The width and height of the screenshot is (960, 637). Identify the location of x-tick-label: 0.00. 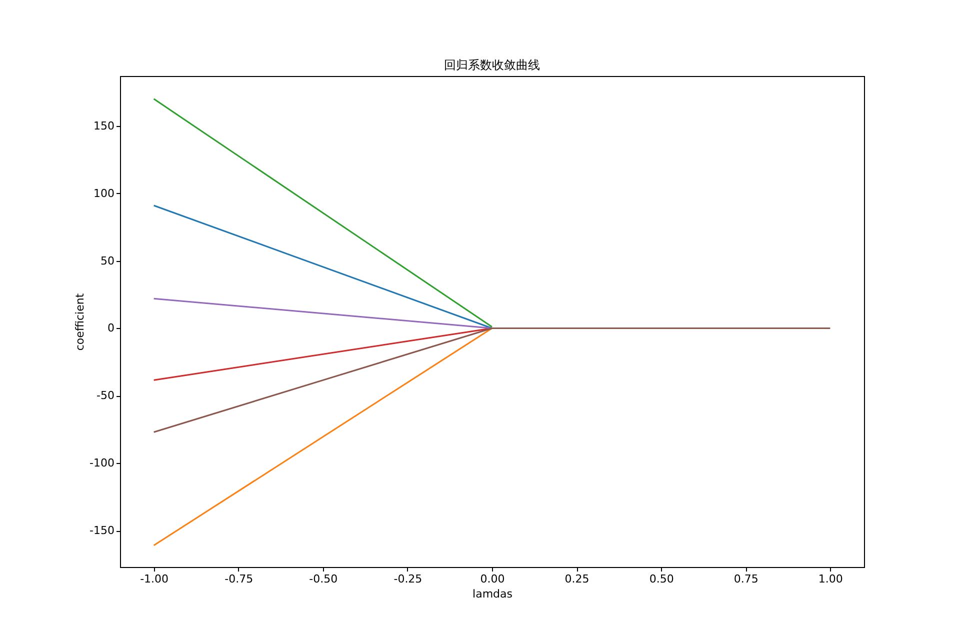
(492, 579).